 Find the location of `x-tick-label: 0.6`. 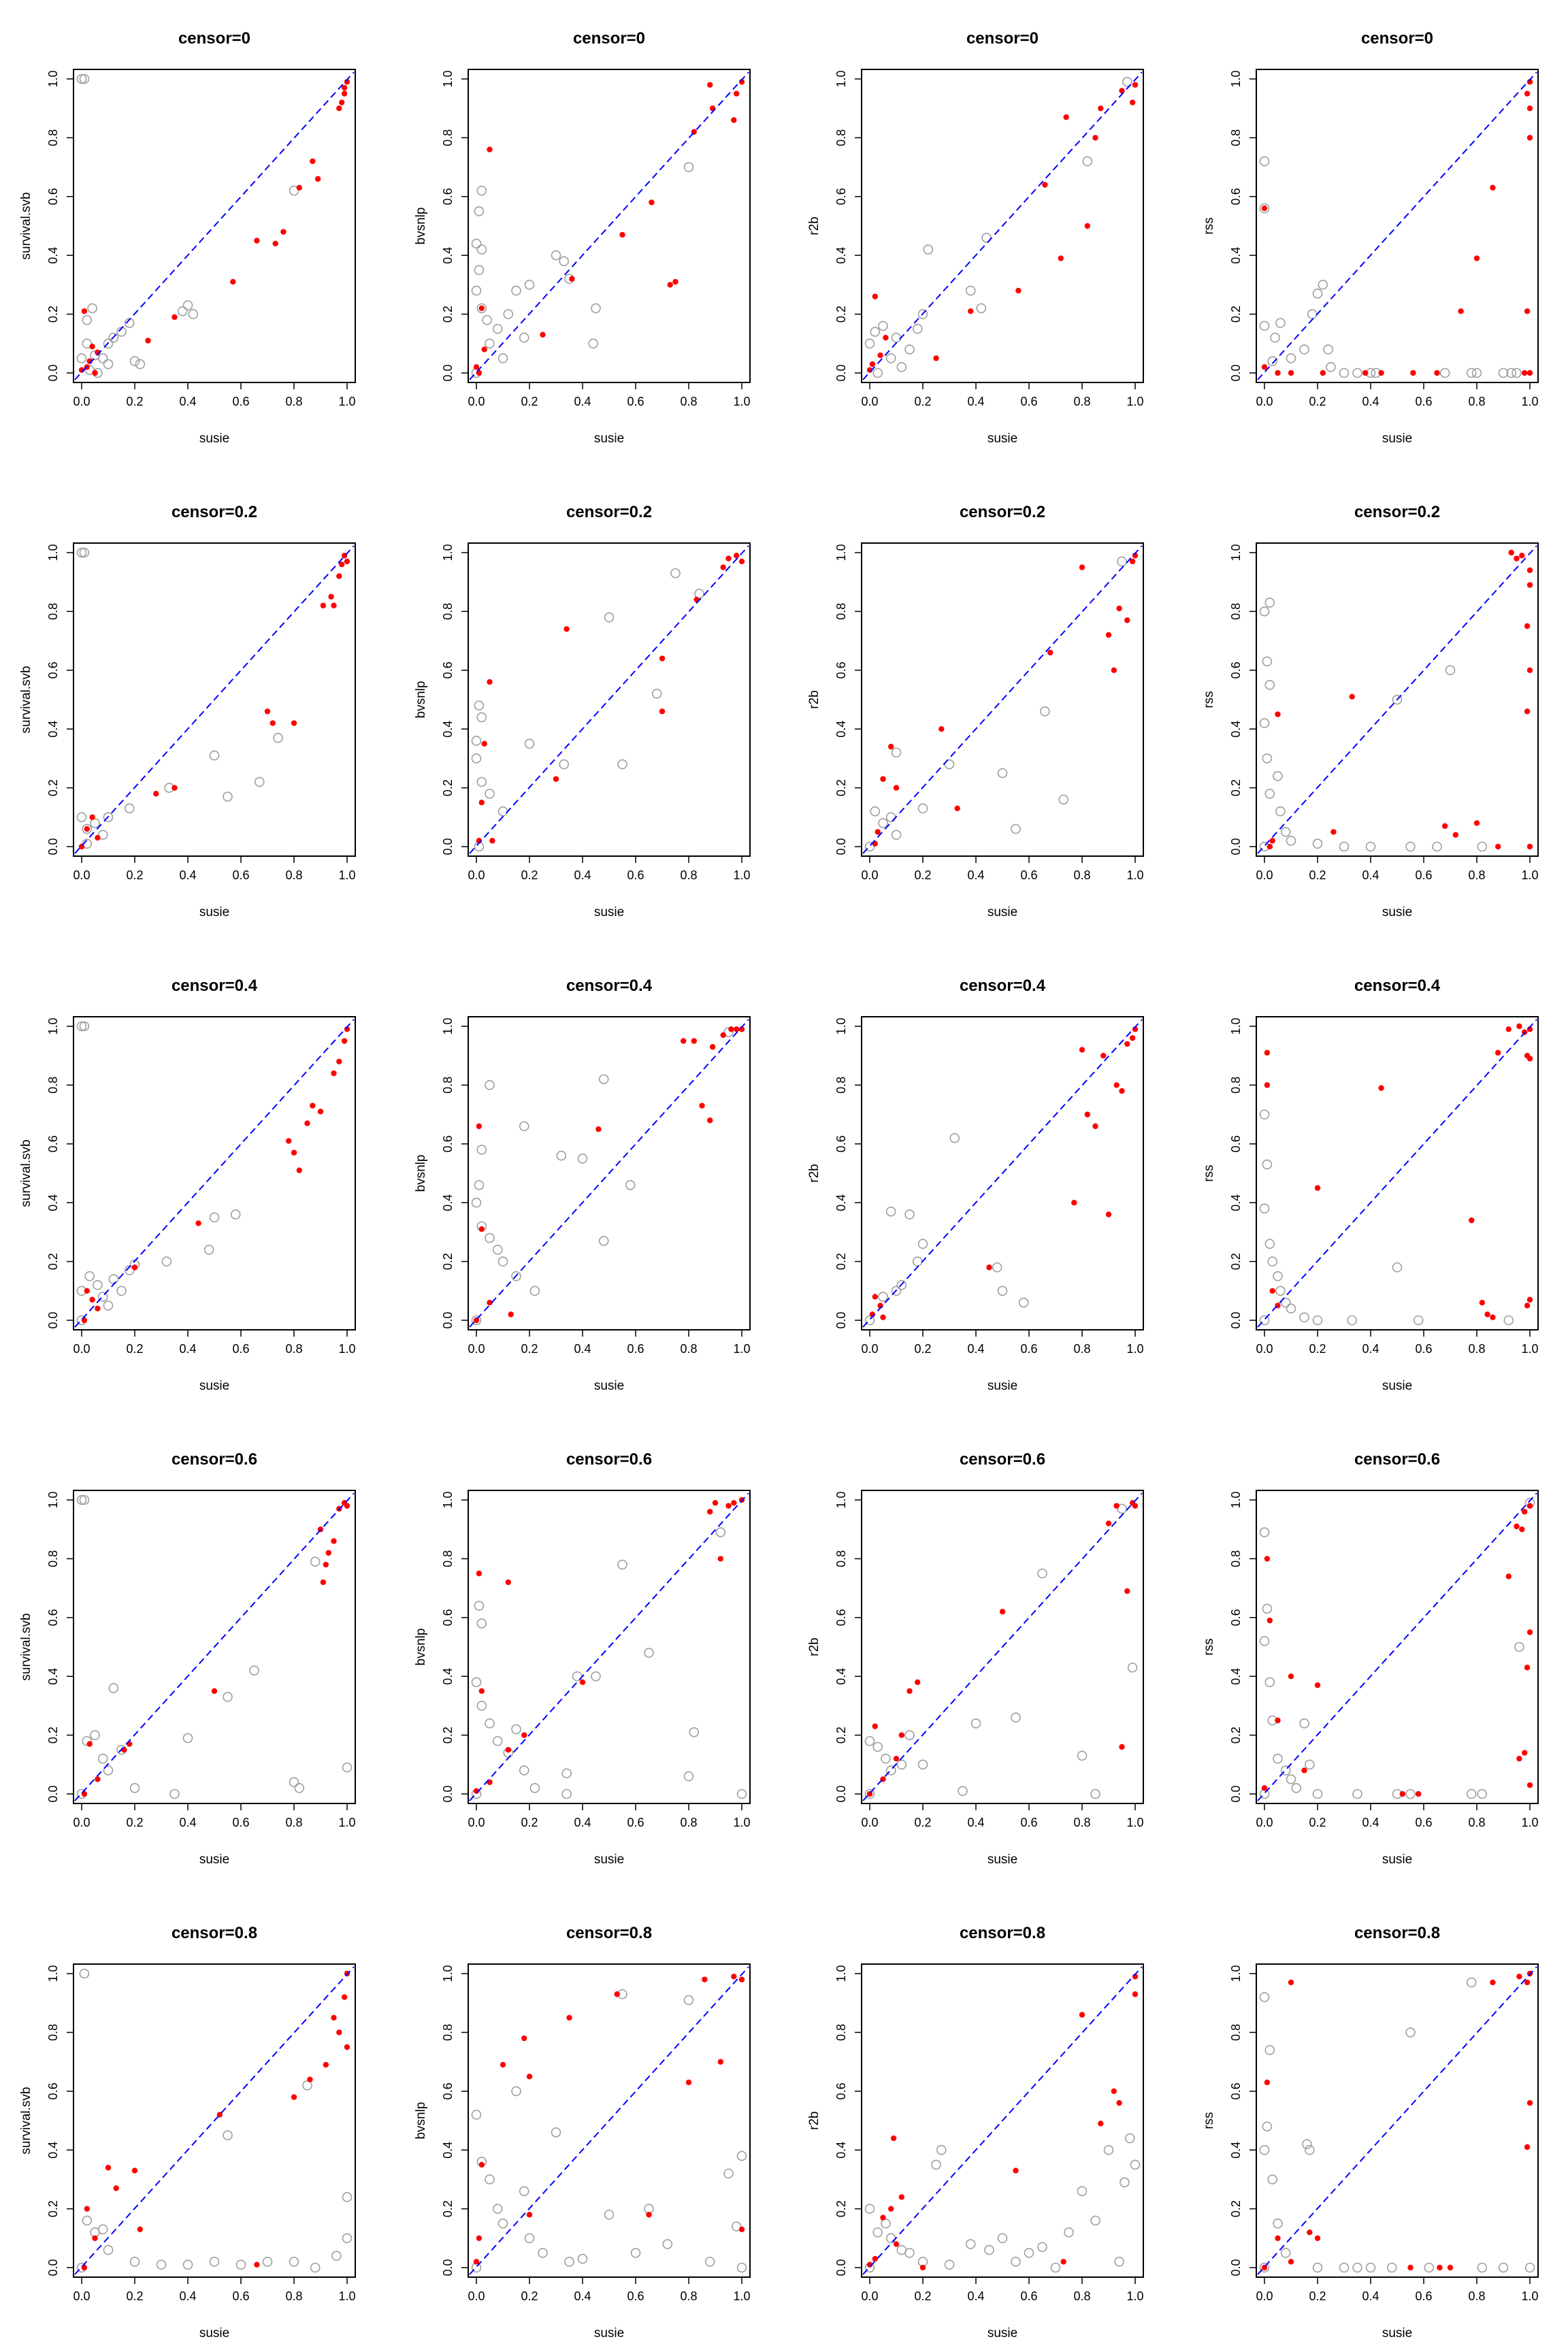

x-tick-label: 0.6 is located at coordinates (635, 2296).